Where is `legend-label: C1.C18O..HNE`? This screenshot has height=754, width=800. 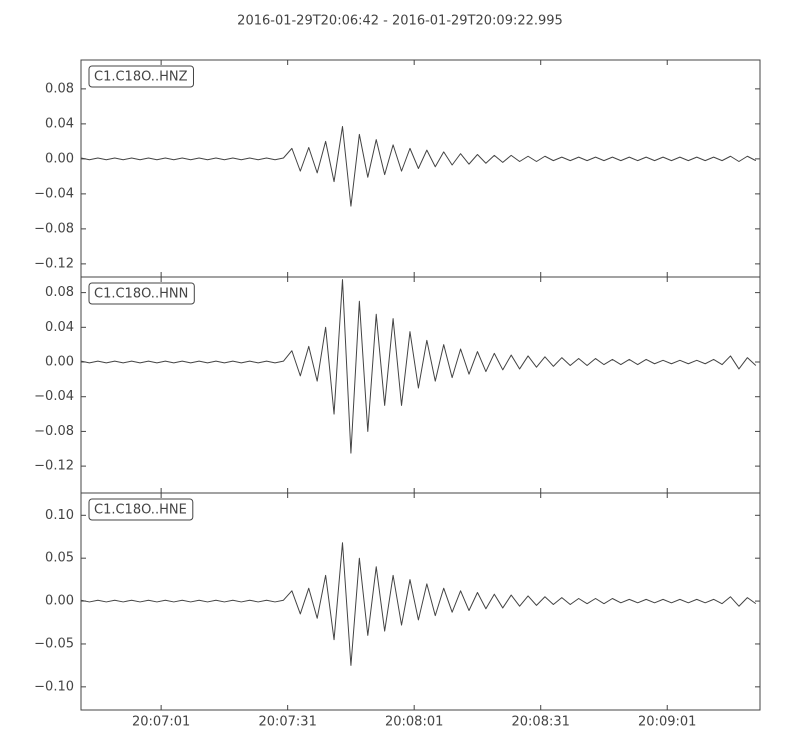
legend-label: C1.C18O..HNE is located at coordinates (140, 510).